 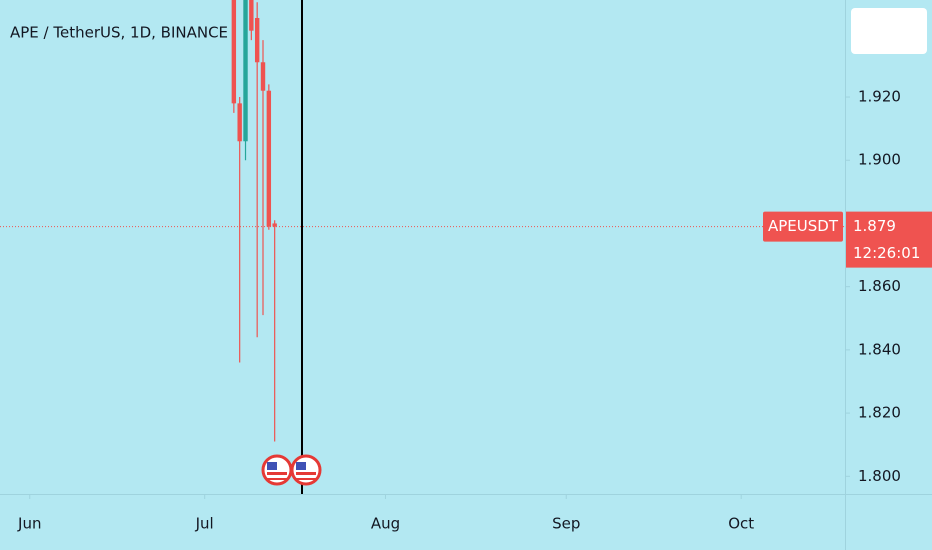 I want to click on y-tick-label: 1.840, so click(x=879, y=349).